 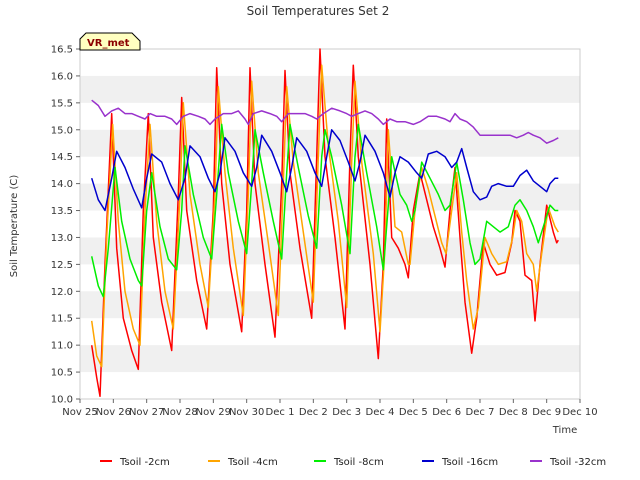 I want to click on chart-title: Soil Temperatures Set 2, so click(x=318, y=11).